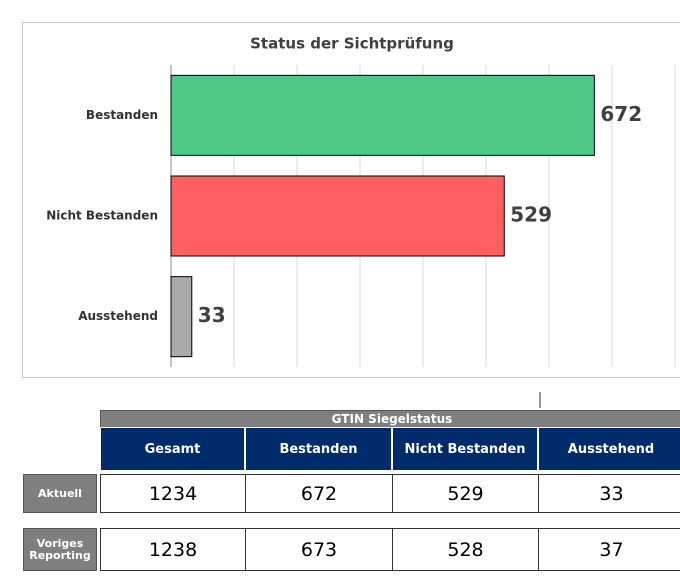  I want to click on table-cell: 528, so click(465, 549).